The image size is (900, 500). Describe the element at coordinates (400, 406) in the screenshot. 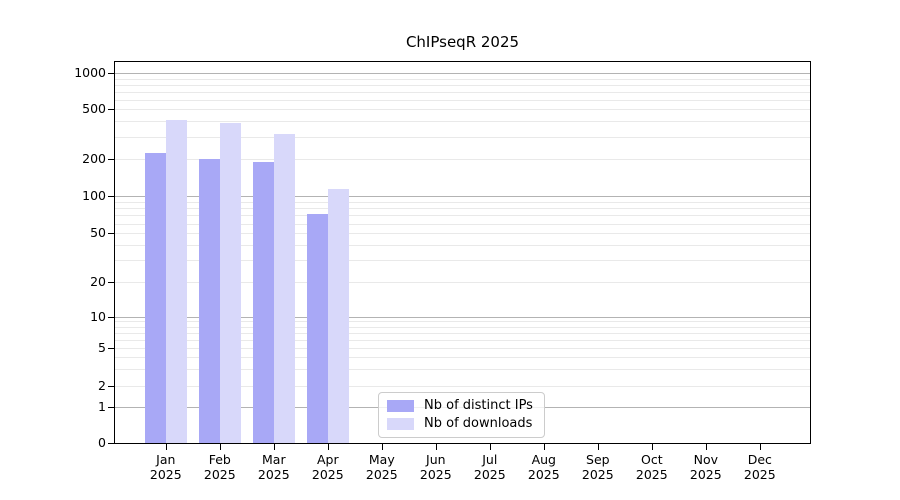

I see `legend-swatch-distinct-ips` at that location.